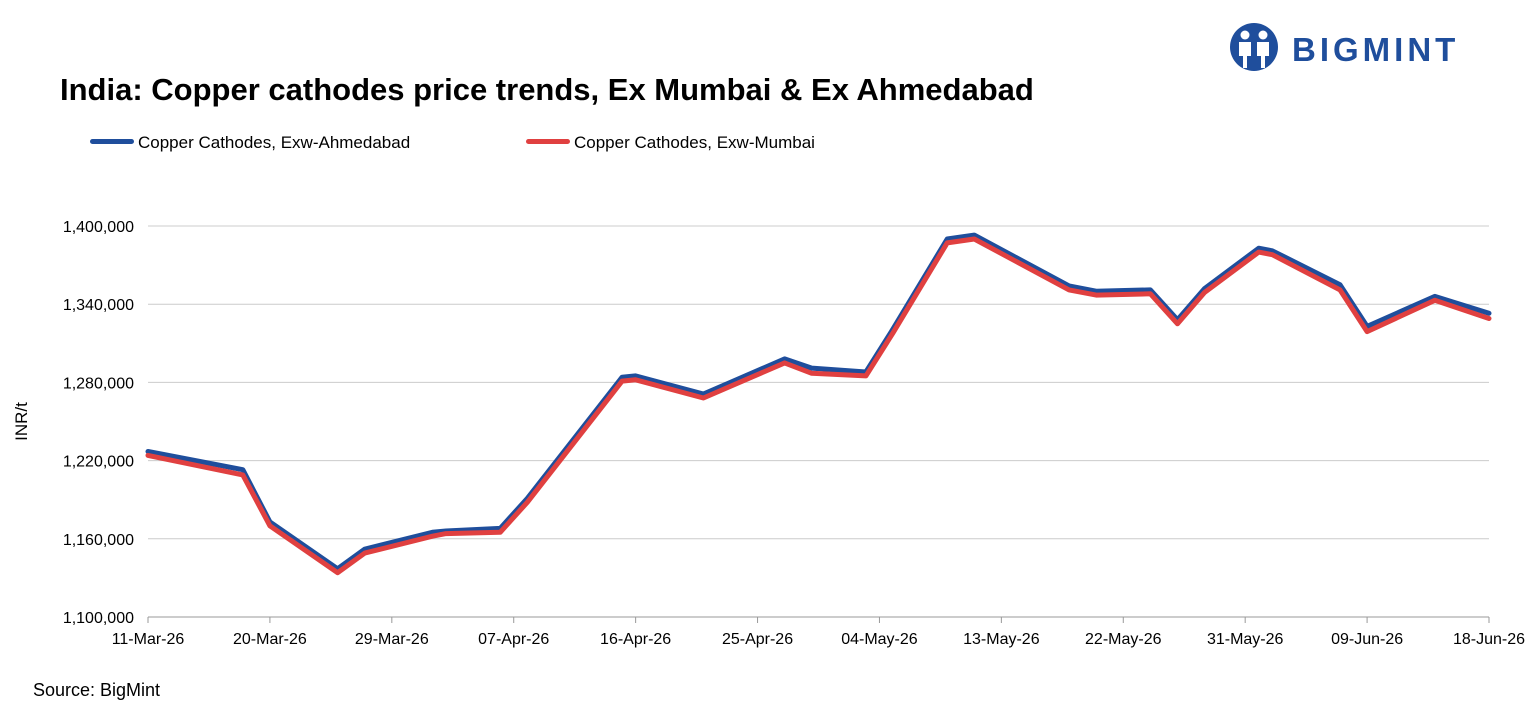 The image size is (1528, 725). I want to click on x-tick-label: 25-Apr-26, so click(757, 639).